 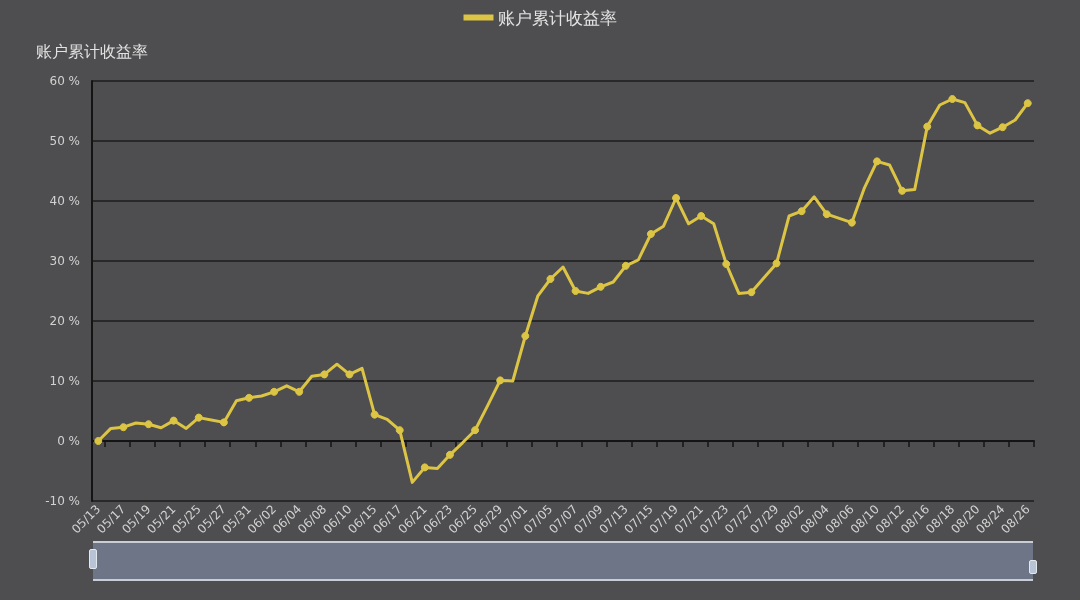 I want to click on y-tick-label: 10 %, so click(x=64, y=381).